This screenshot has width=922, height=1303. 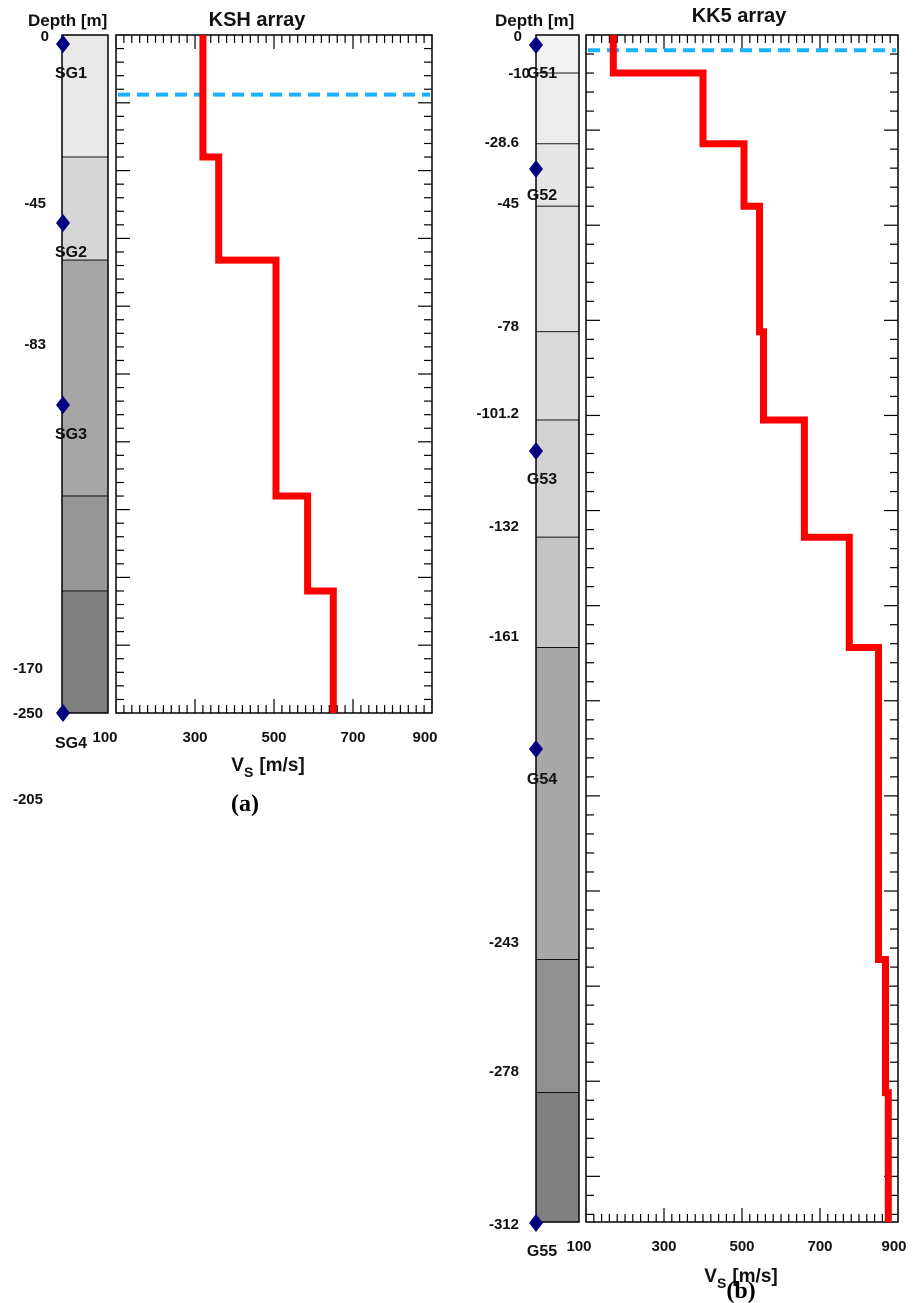 I want to click on vs-profile-line, so click(x=268, y=374).